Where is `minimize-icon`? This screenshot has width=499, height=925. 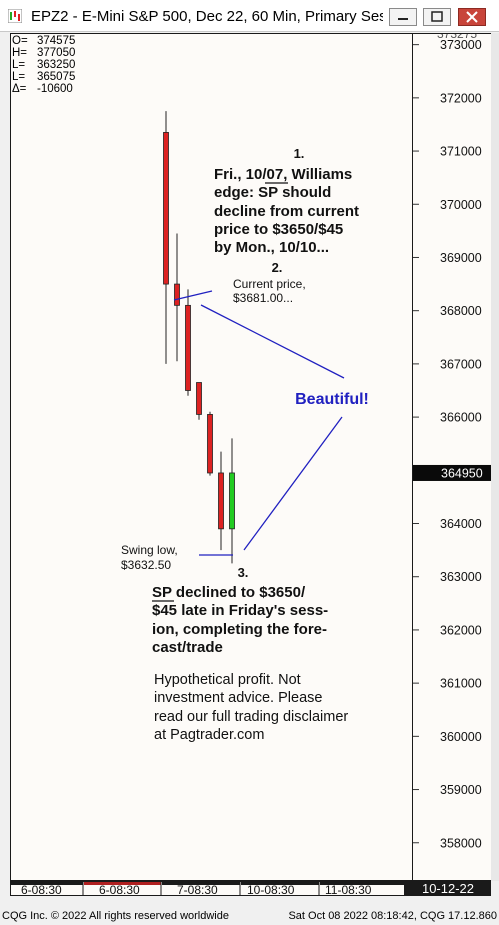 minimize-icon is located at coordinates (403, 19).